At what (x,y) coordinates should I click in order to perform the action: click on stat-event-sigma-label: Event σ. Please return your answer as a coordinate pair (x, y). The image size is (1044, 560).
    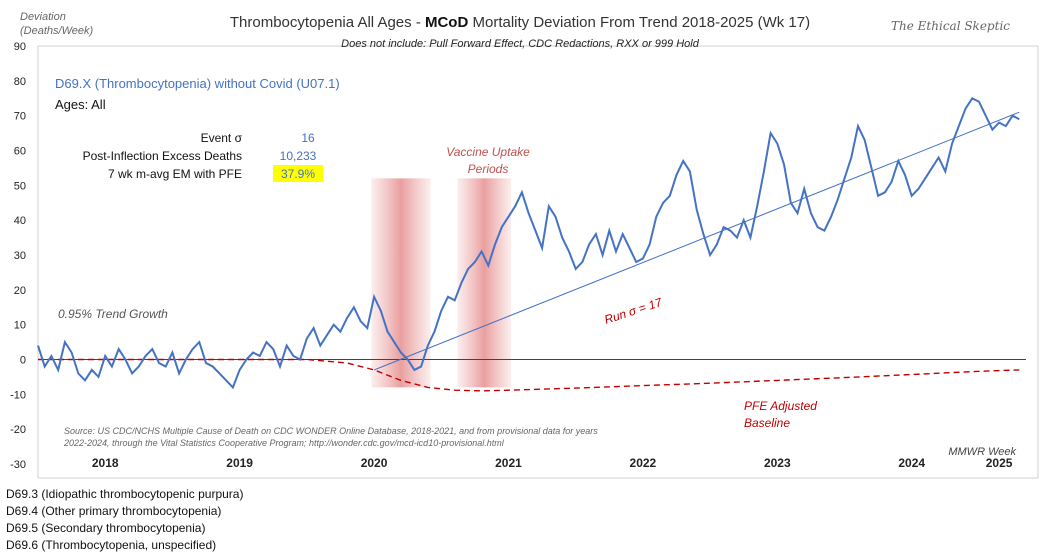
    Looking at the image, I should click on (222, 138).